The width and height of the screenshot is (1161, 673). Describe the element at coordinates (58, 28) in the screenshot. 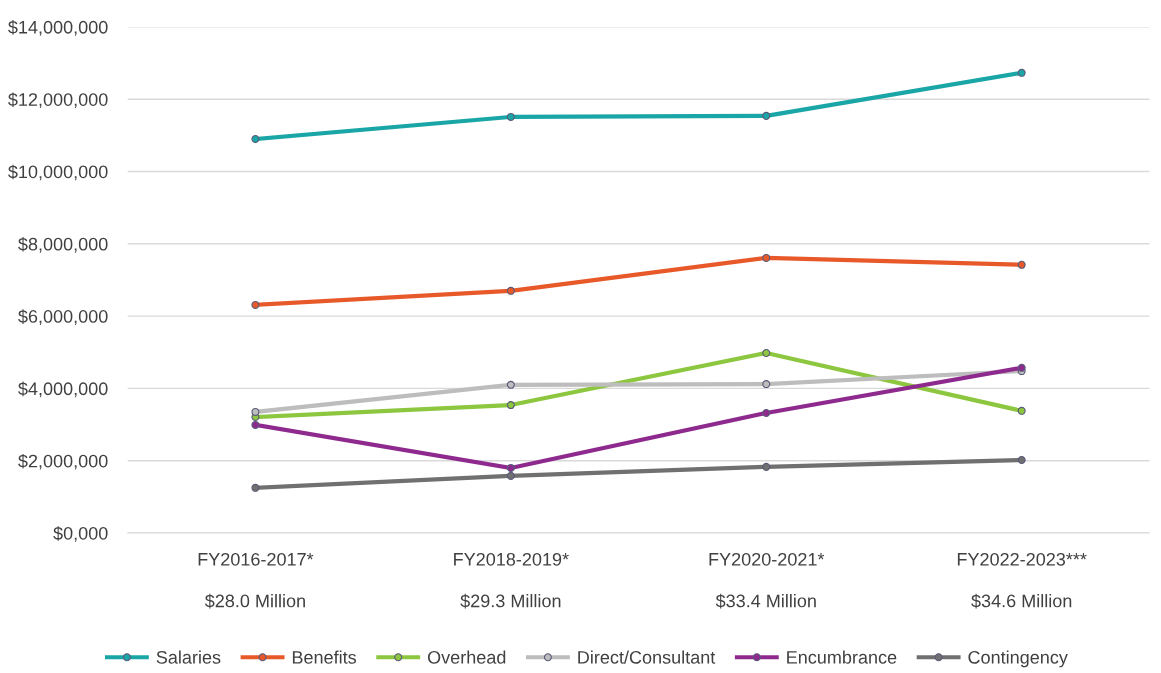

I see `y-tick-label: $14,000,000` at that location.